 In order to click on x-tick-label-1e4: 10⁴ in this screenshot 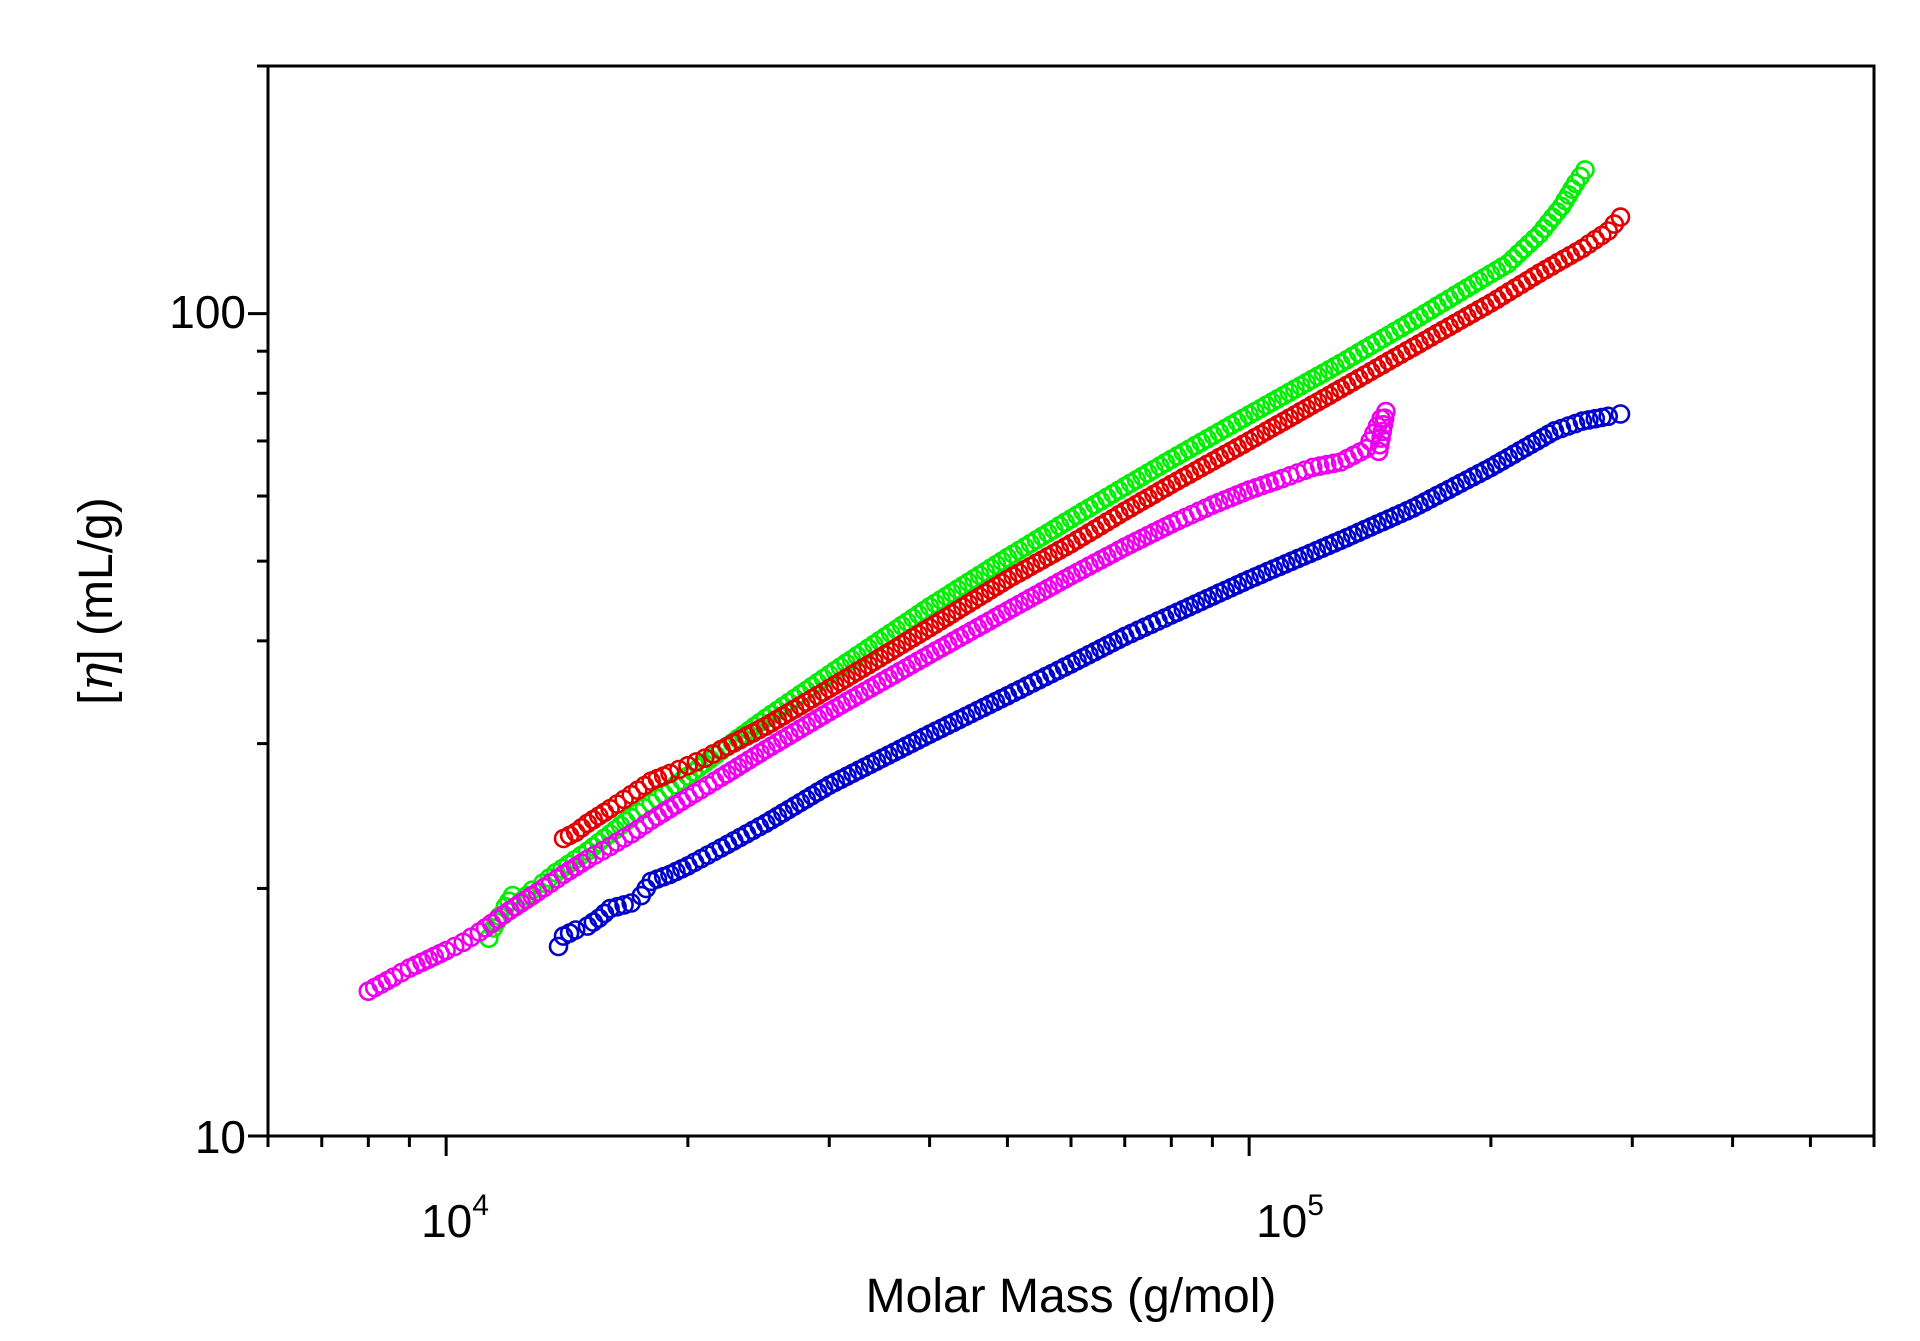, I will do `click(455, 1218)`.